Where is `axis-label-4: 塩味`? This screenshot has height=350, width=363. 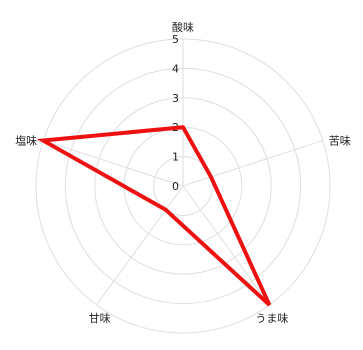 axis-label-4: 塩味 is located at coordinates (26, 141).